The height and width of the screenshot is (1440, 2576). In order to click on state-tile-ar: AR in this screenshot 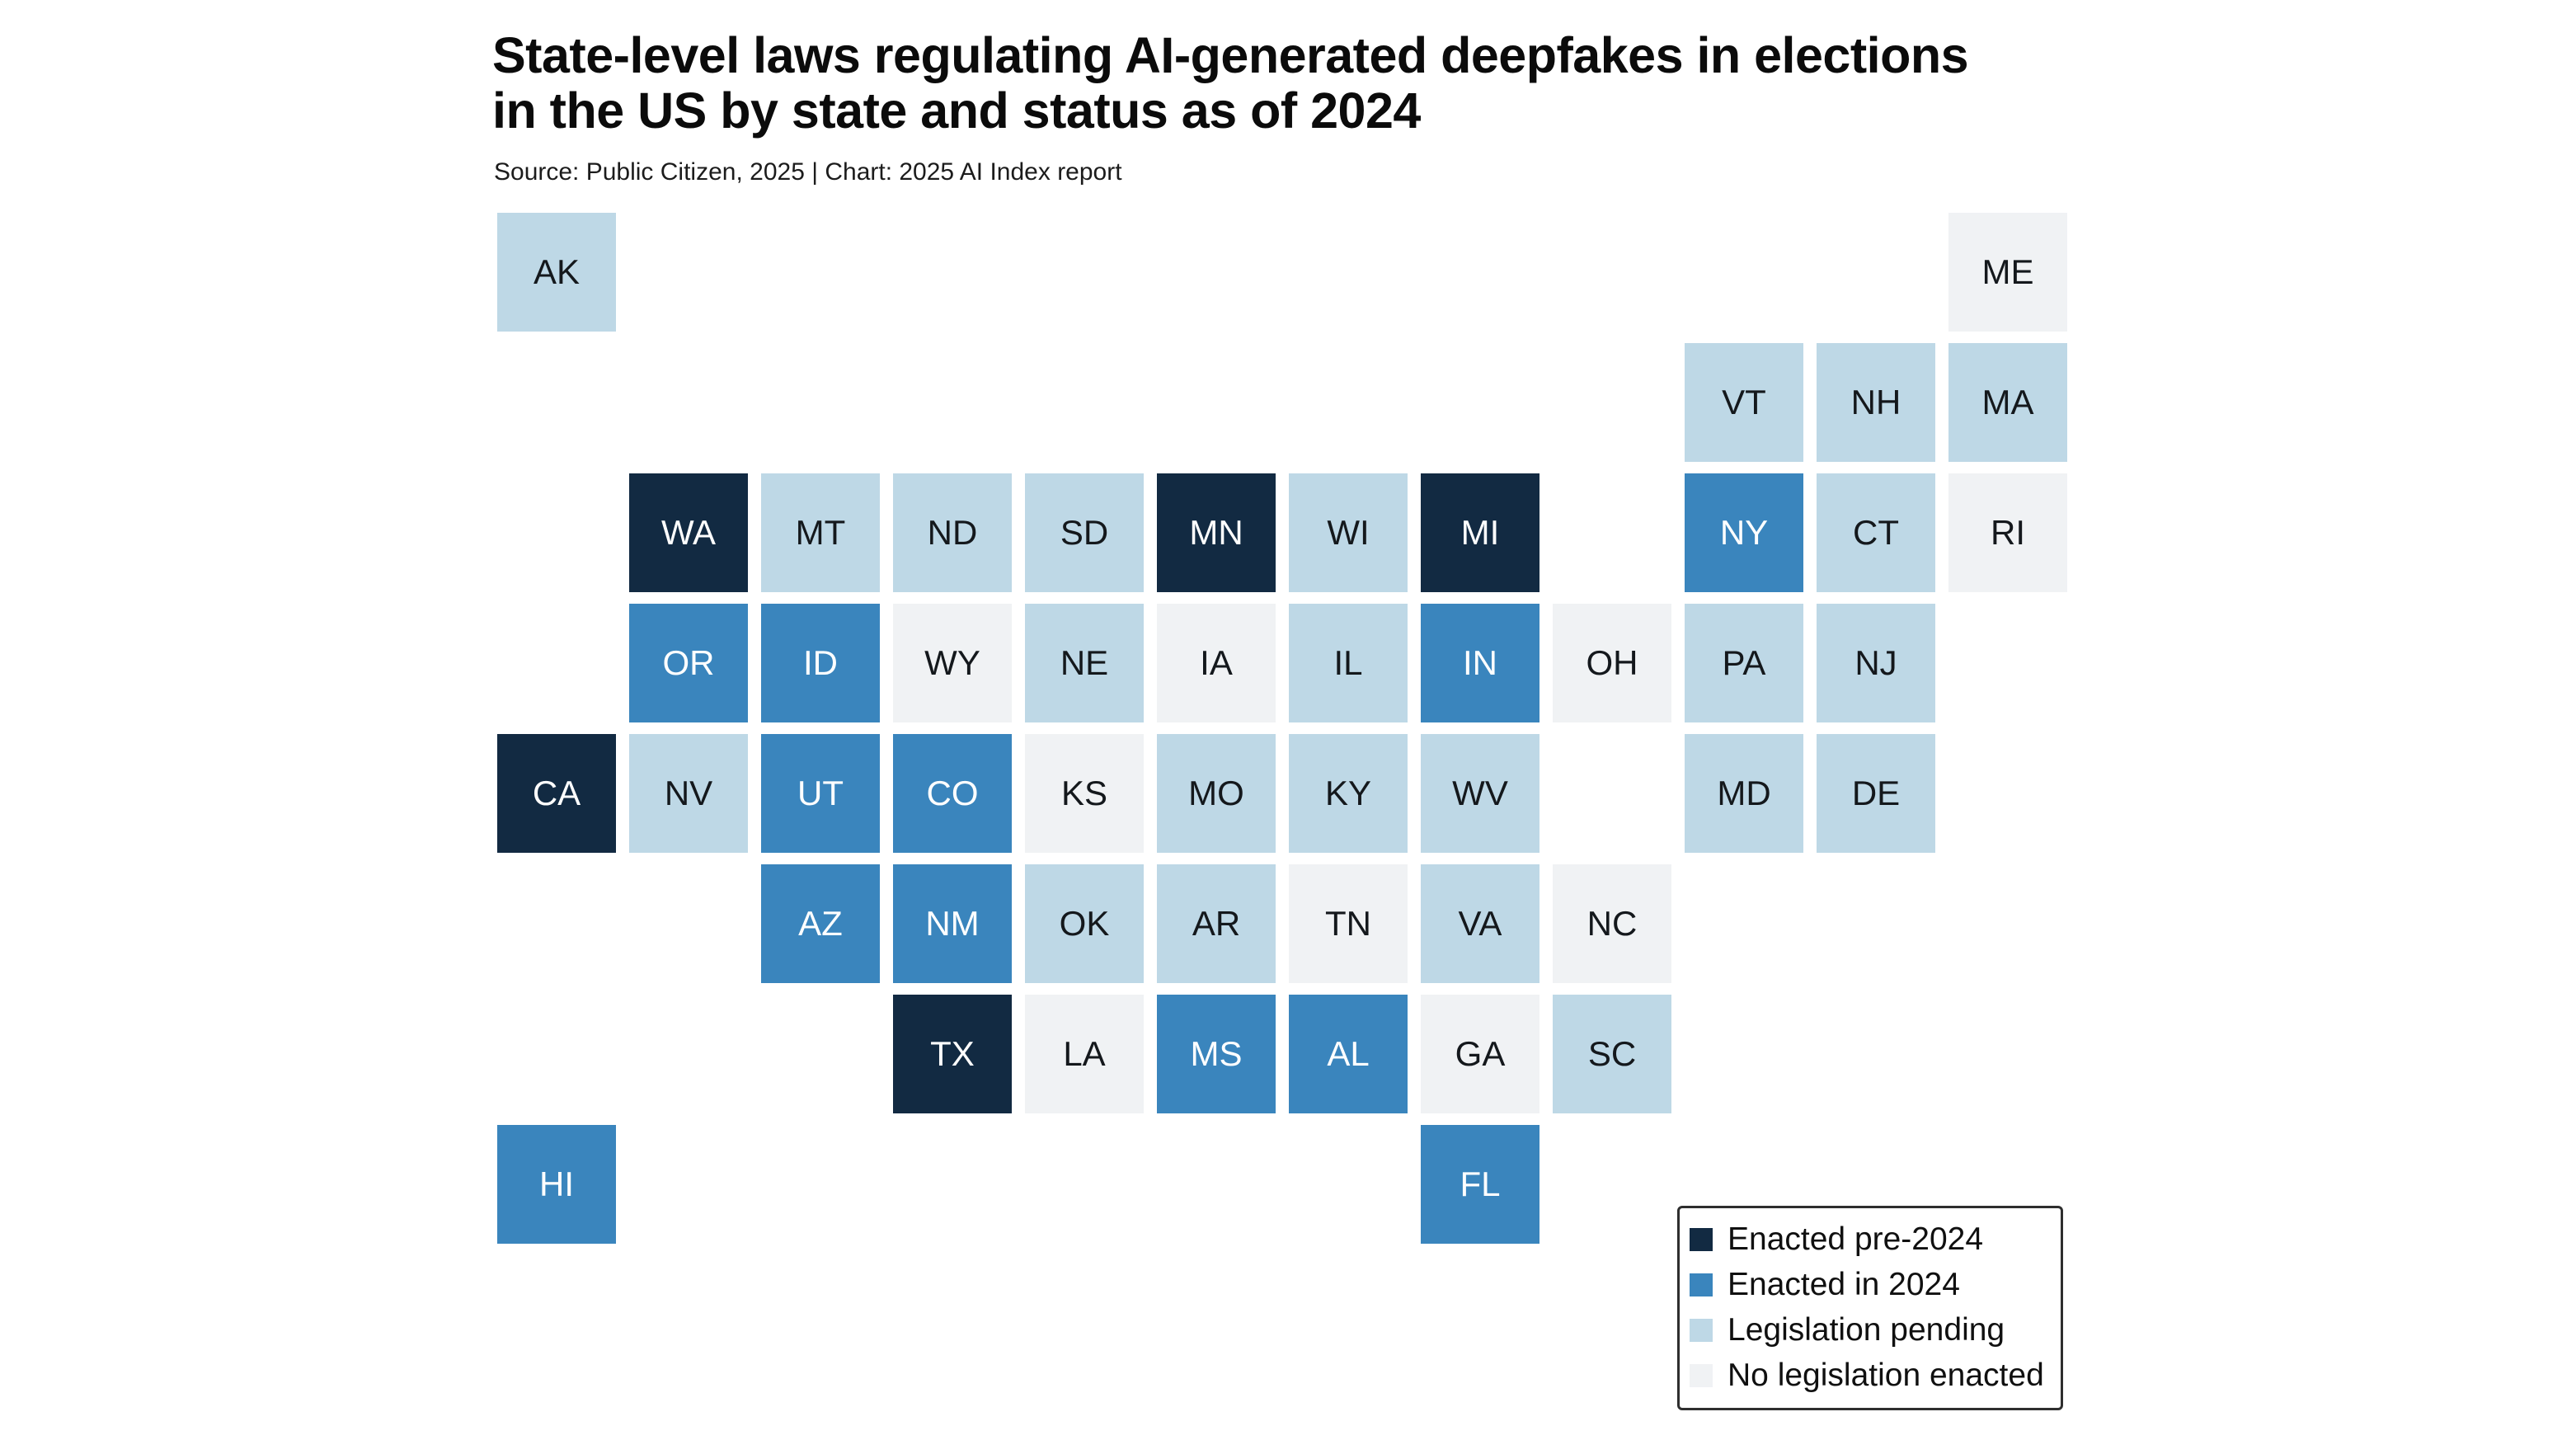, I will do `click(1216, 923)`.